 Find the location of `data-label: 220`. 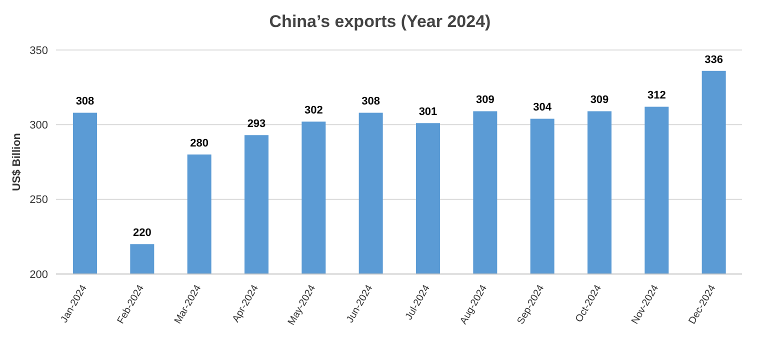

data-label: 220 is located at coordinates (142, 233).